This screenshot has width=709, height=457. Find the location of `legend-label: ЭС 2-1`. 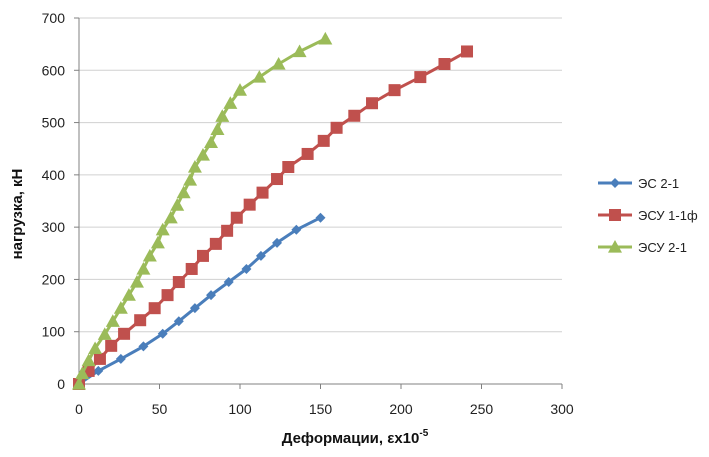

legend-label: ЭС 2-1 is located at coordinates (658, 183).